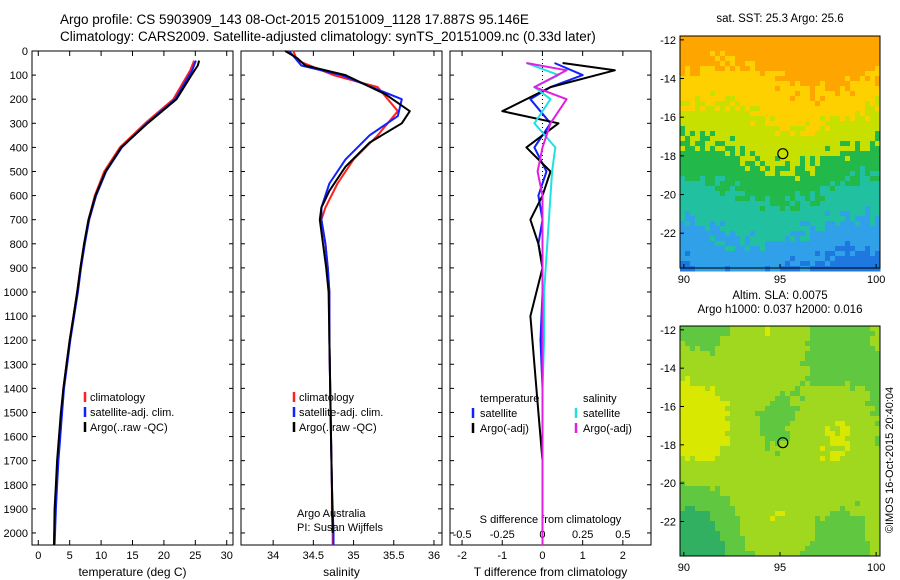 This screenshot has height=580, width=900. Describe the element at coordinates (16, 534) in the screenshot. I see `y-tick-label: 2000` at that location.